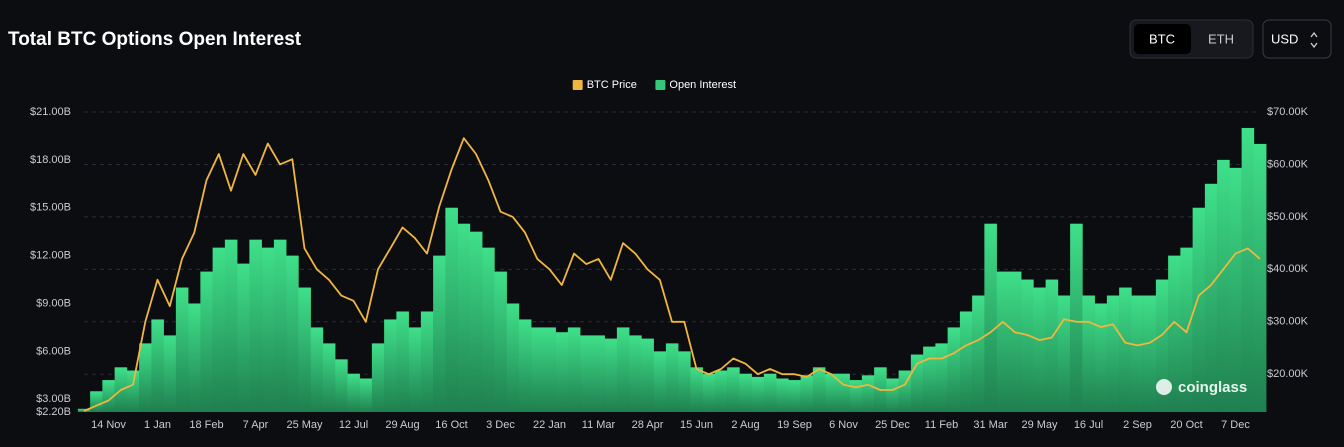 This screenshot has width=1344, height=447. I want to click on y-tick-label: $9.00B, so click(53, 303).